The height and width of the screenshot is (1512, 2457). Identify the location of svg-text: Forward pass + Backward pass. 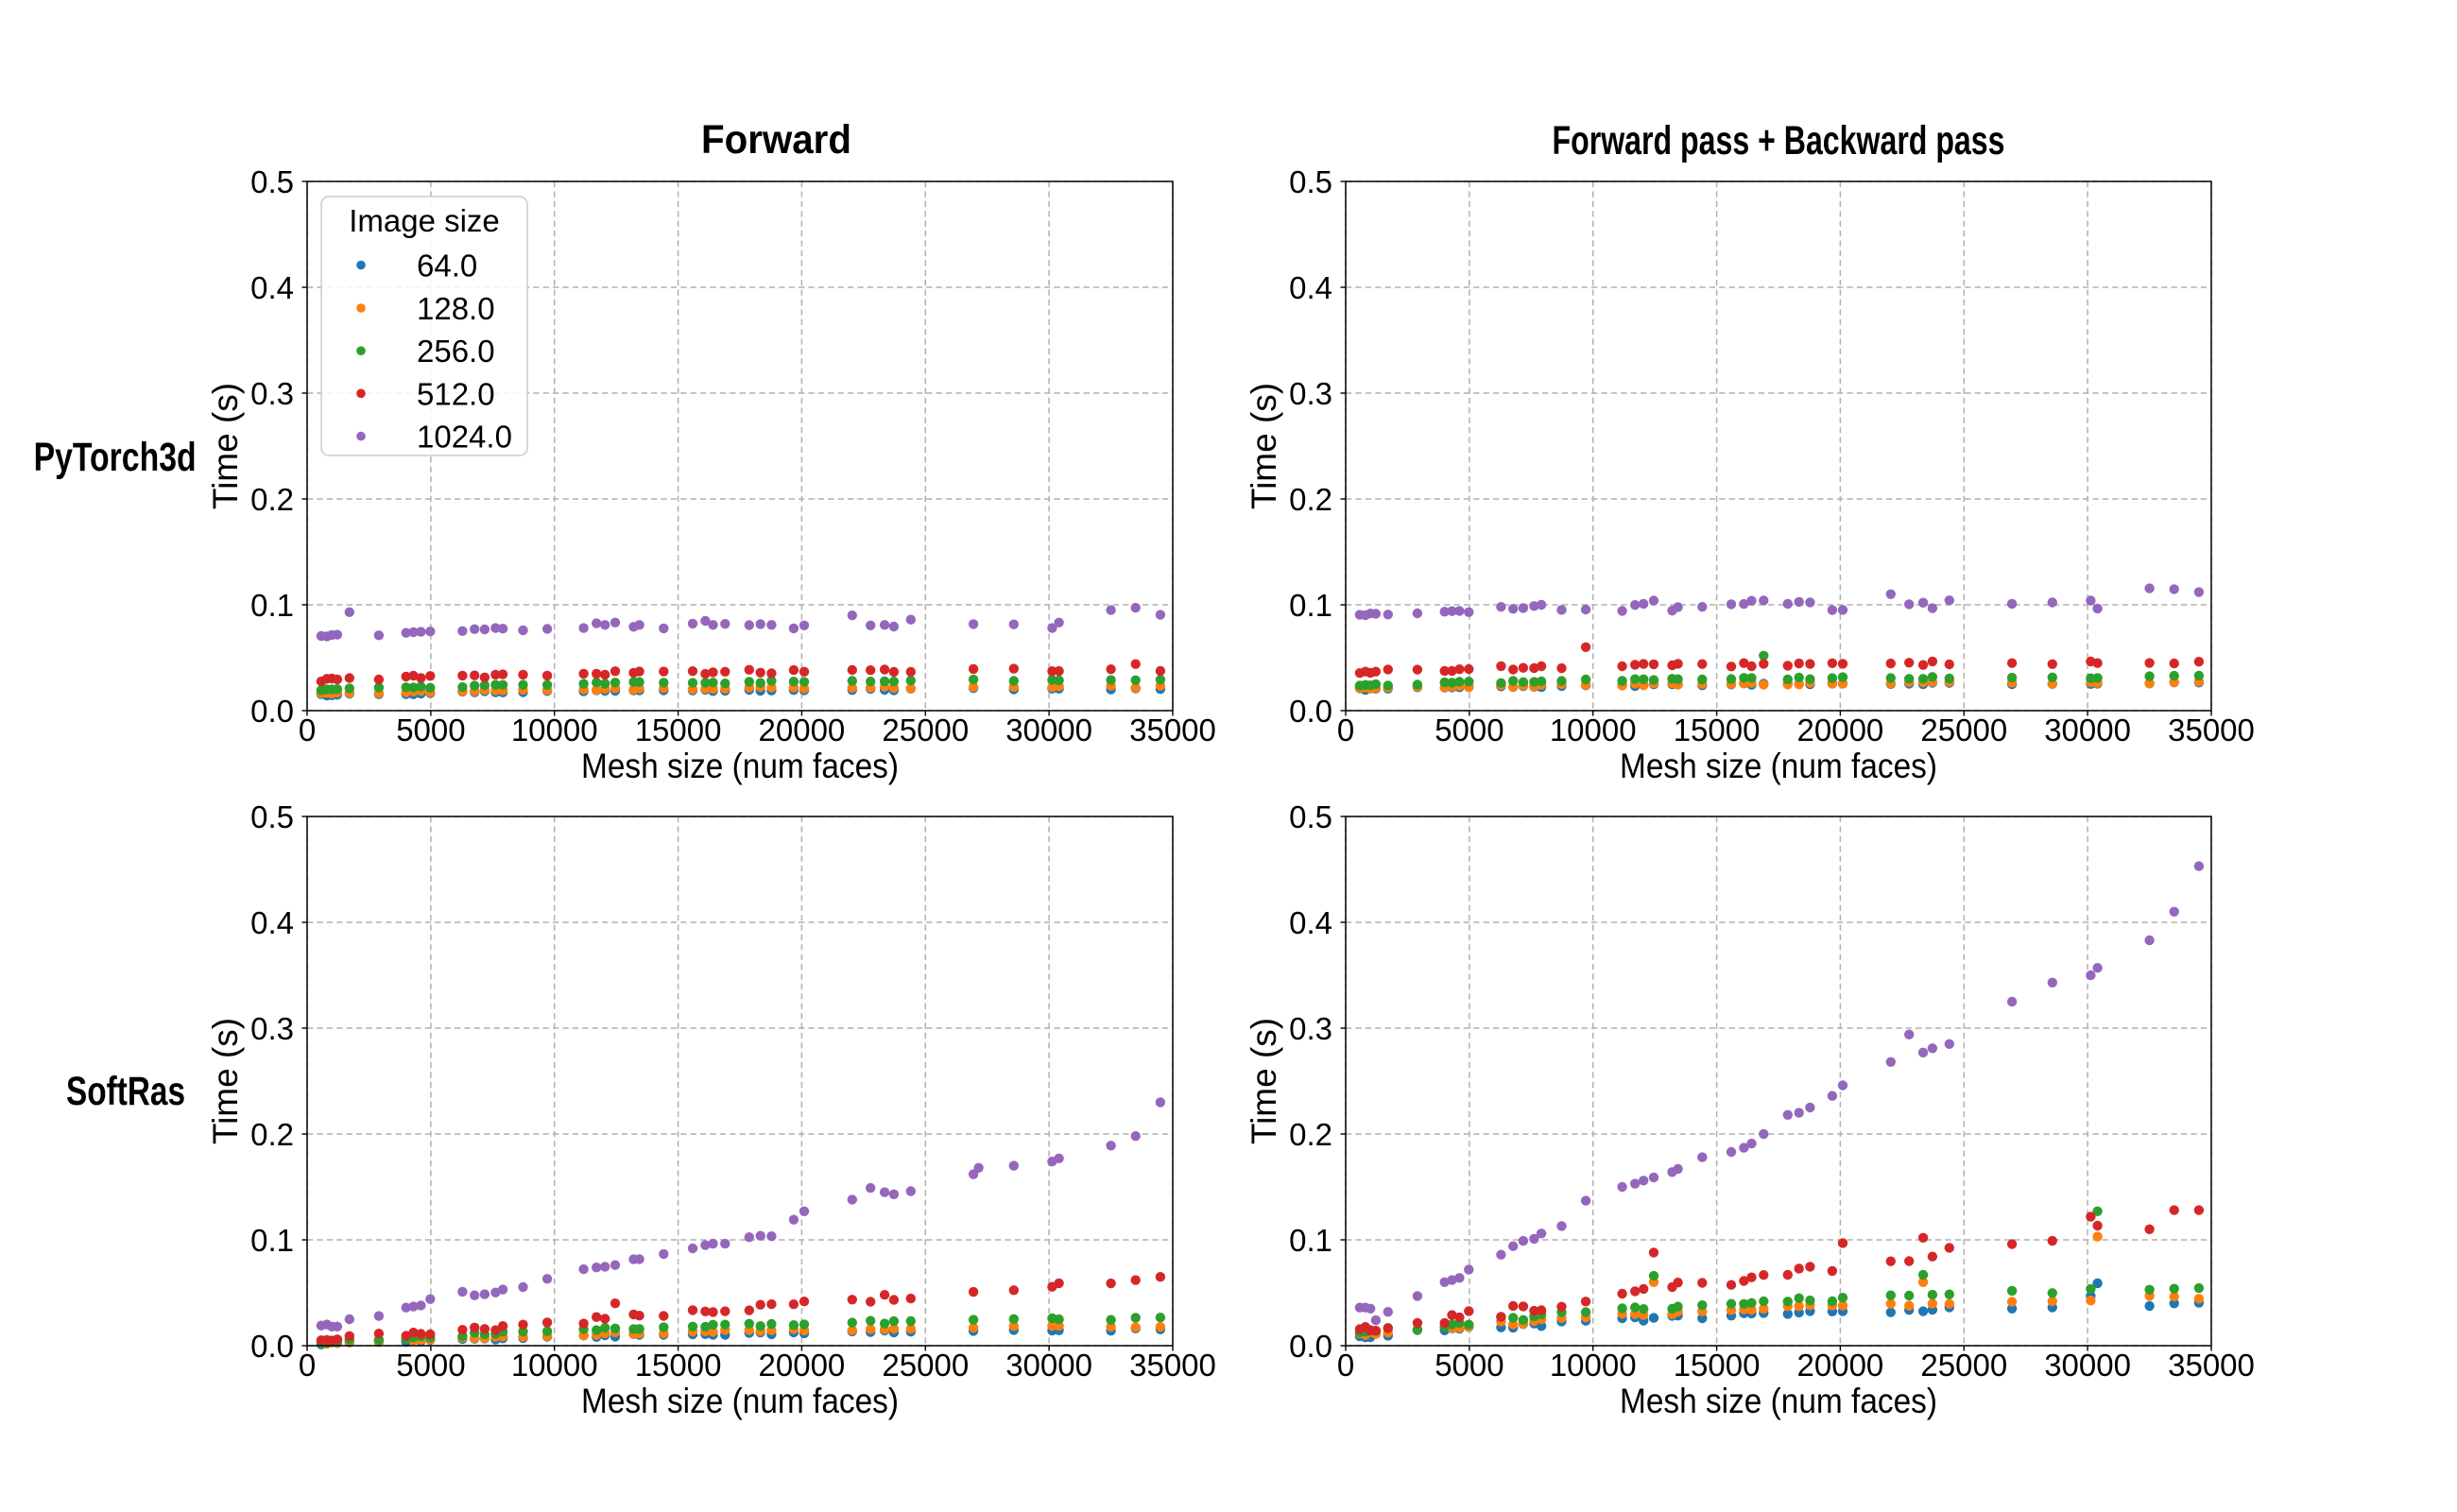
(1779, 140).